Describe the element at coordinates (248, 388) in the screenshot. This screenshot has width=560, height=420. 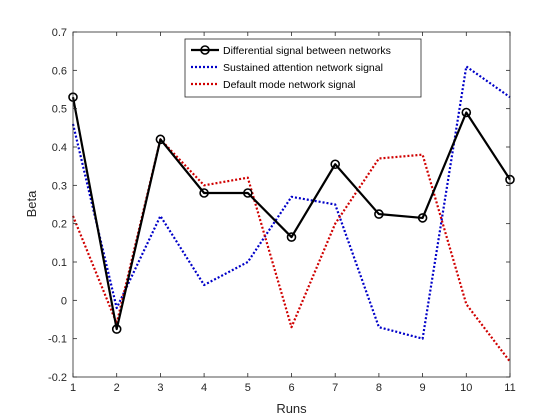
I see `x-tick-label: 5` at that location.